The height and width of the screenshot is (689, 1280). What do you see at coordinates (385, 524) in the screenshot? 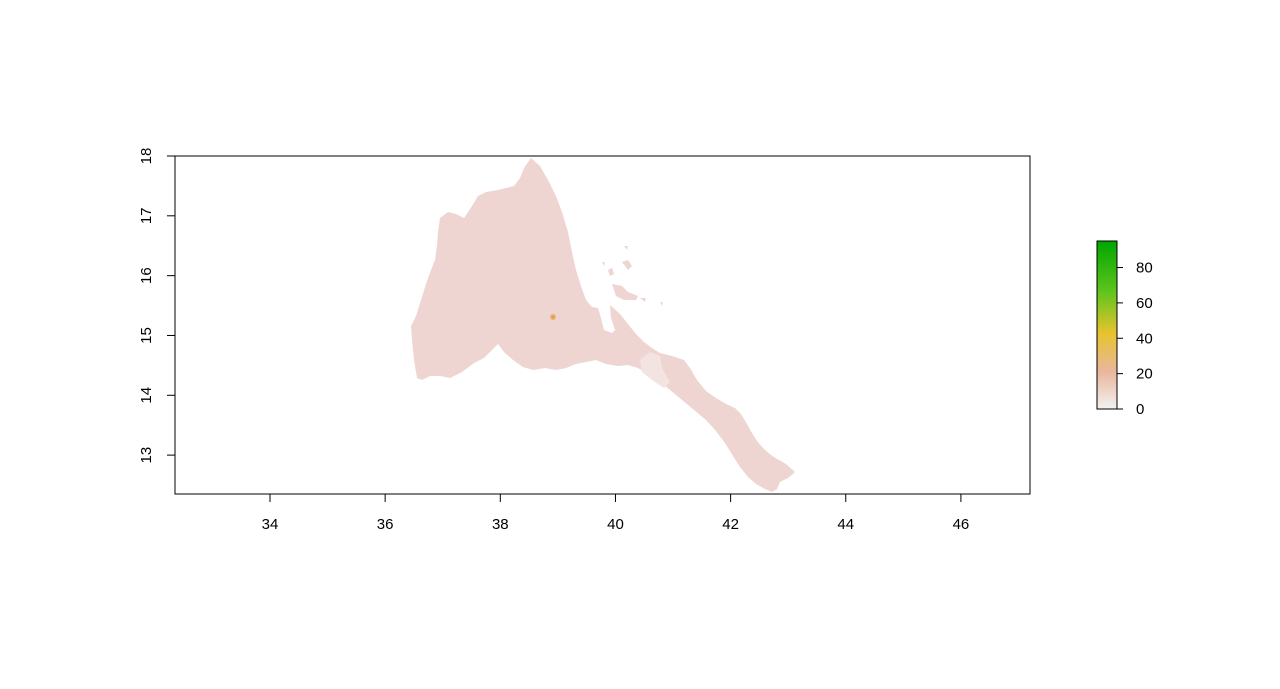
I see `x-tick-label: 36` at bounding box center [385, 524].